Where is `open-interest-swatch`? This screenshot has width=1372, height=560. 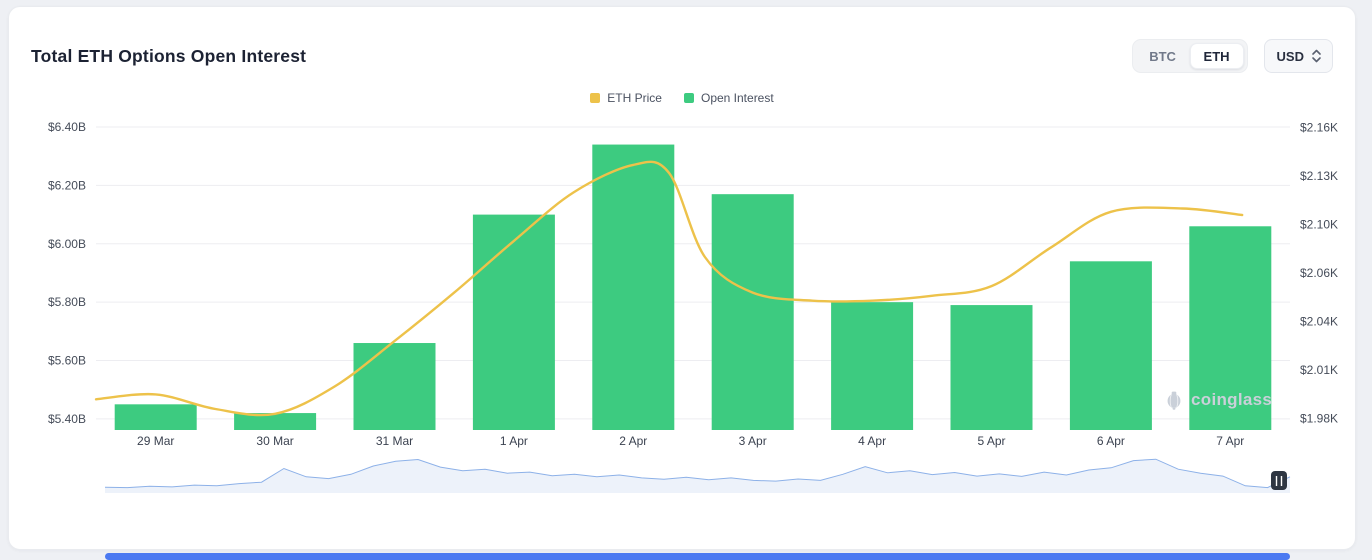
open-interest-swatch is located at coordinates (688, 98).